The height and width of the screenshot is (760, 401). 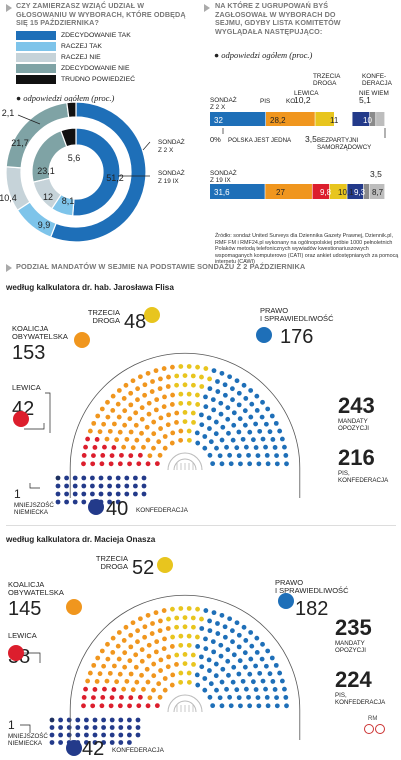 I want to click on td-label: DROGA, so click(x=114, y=566).